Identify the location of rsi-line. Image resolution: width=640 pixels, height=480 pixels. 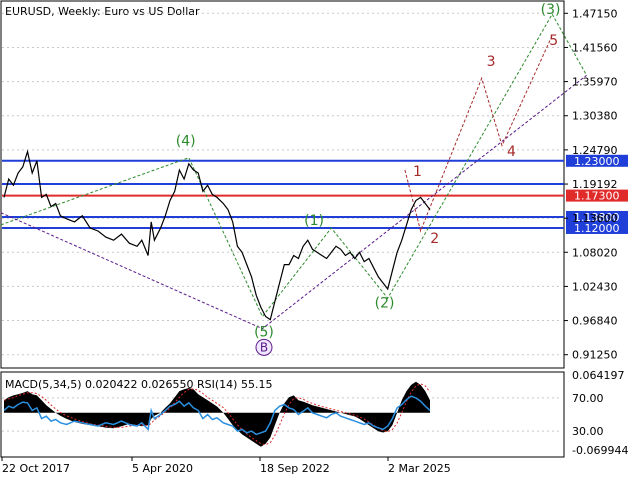
(217, 415).